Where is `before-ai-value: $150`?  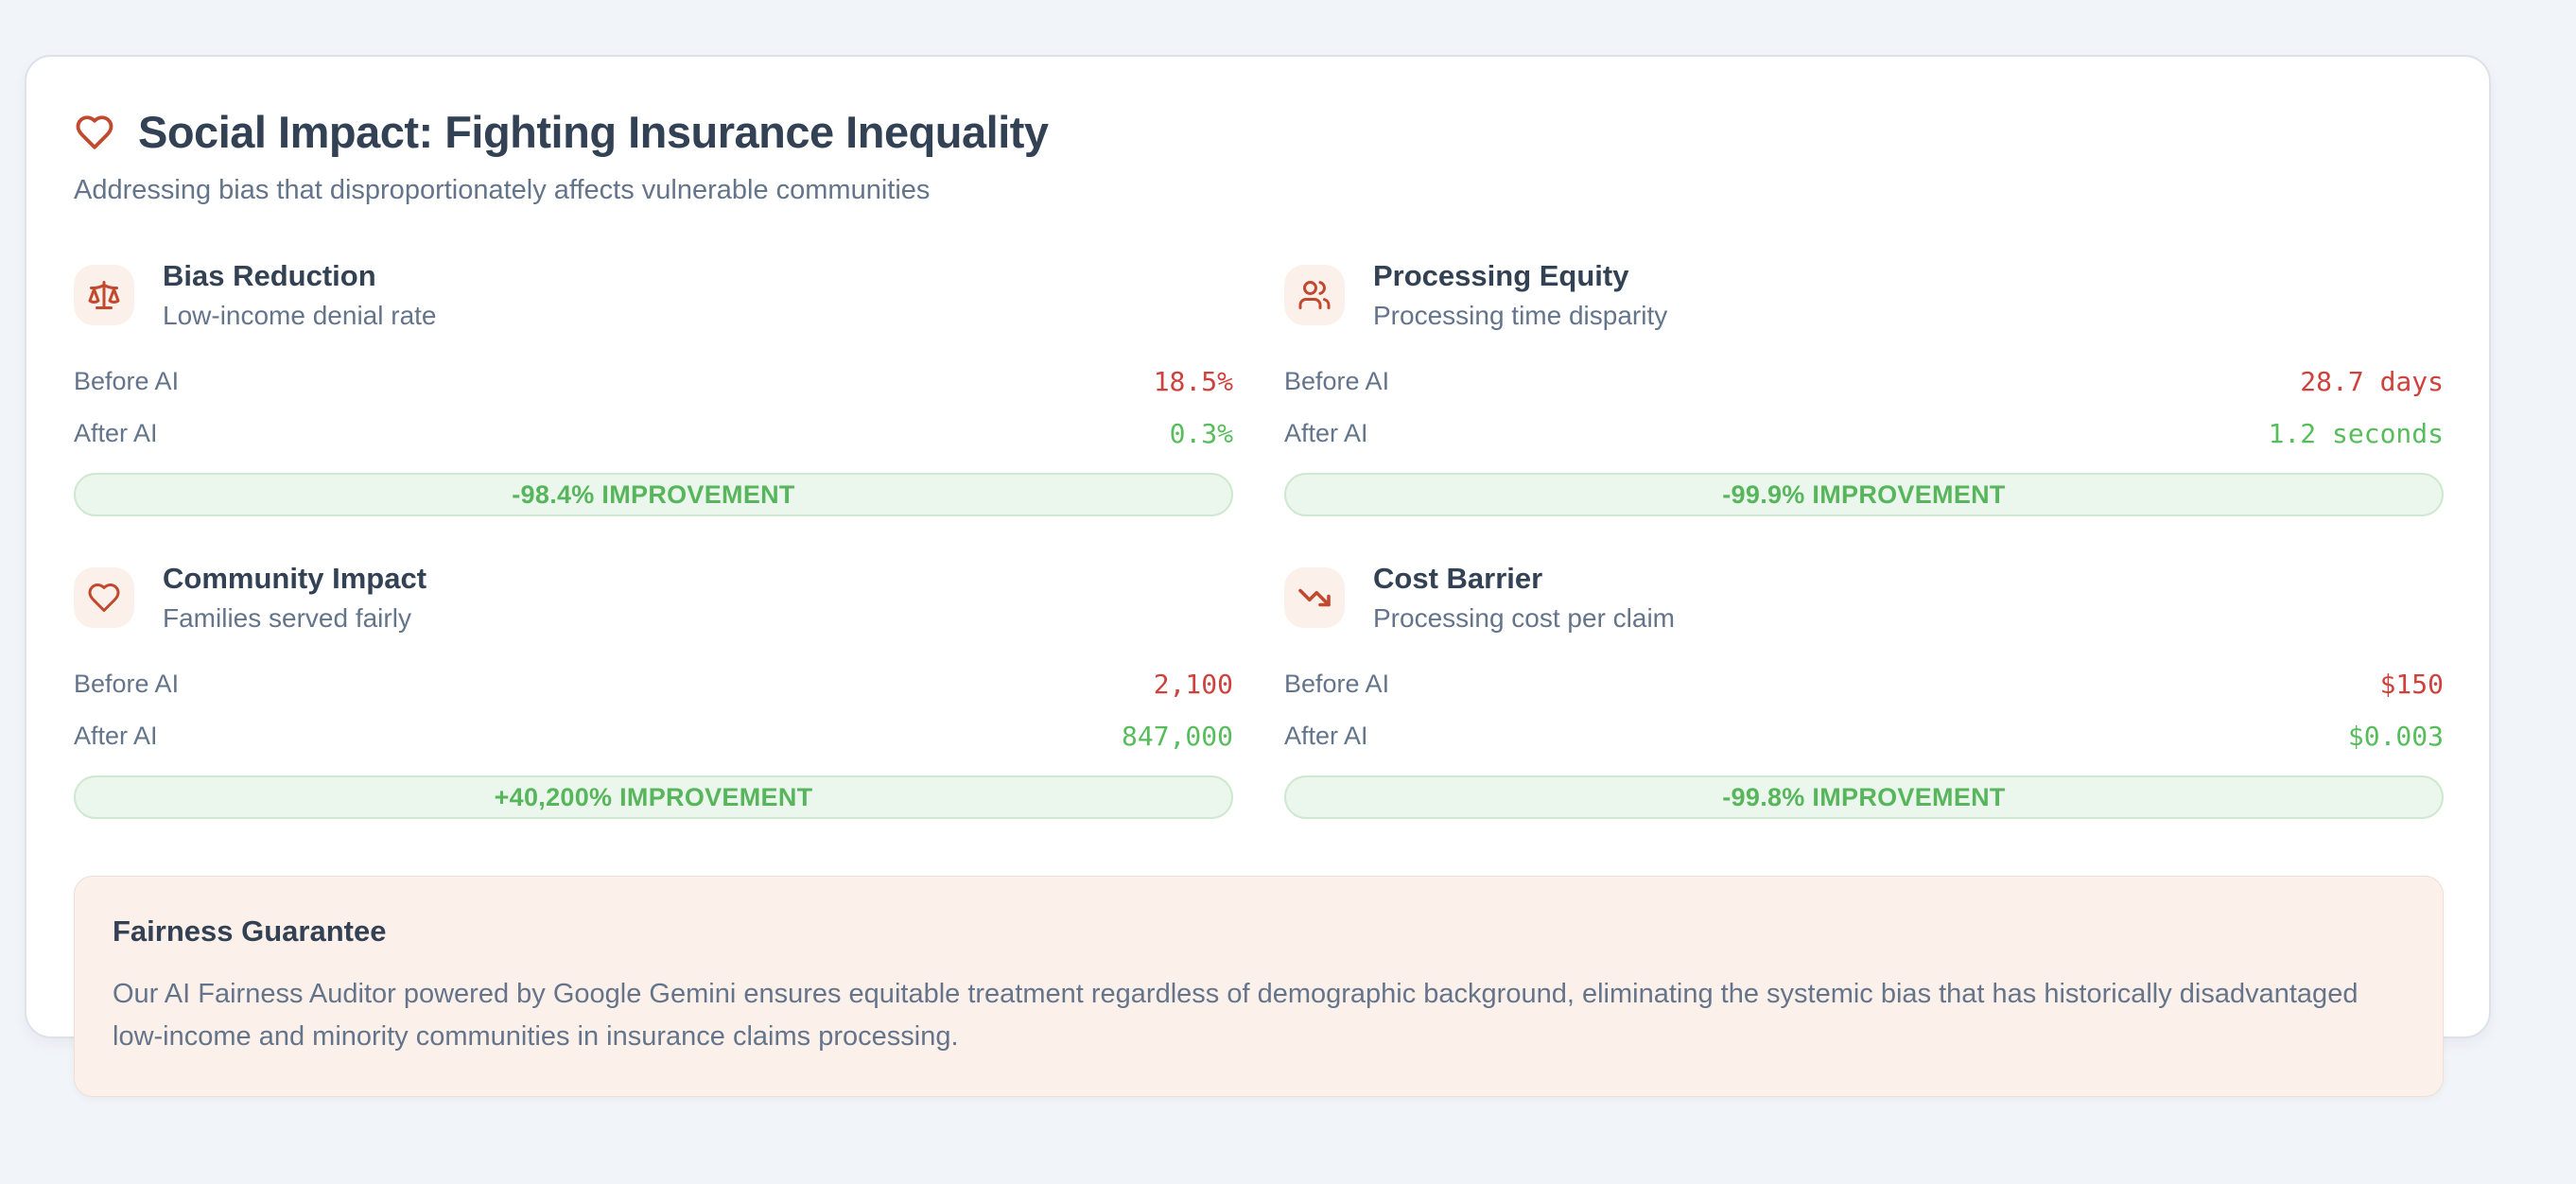 before-ai-value: $150 is located at coordinates (2411, 684).